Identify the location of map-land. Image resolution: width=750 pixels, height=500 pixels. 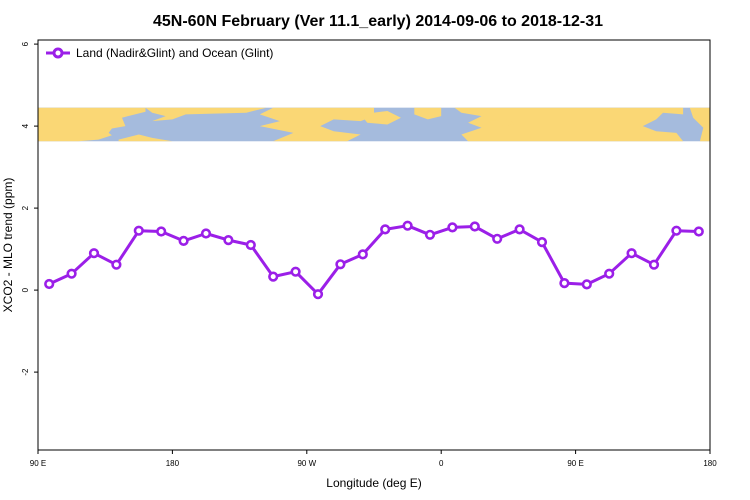
(374, 124).